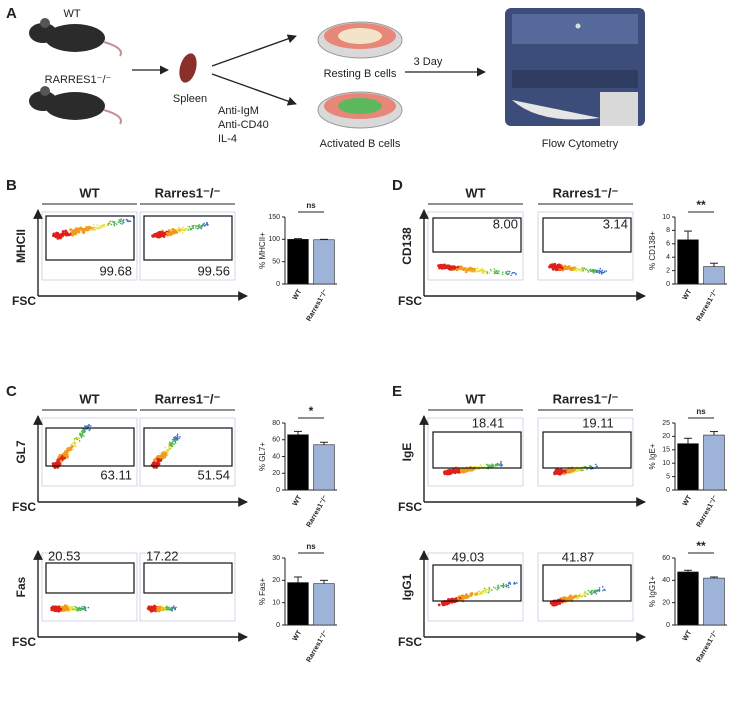  Describe the element at coordinates (188, 398) in the screenshot. I see `group-label: Rarres1⁻/⁻` at that location.